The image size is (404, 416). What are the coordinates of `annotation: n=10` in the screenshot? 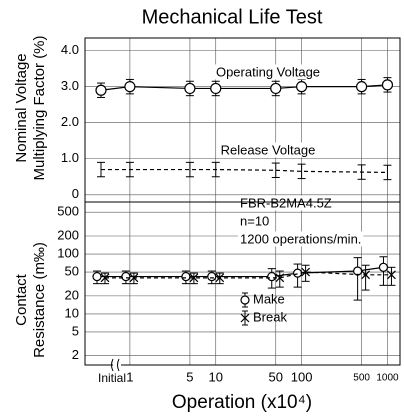 It's located at (254, 220).